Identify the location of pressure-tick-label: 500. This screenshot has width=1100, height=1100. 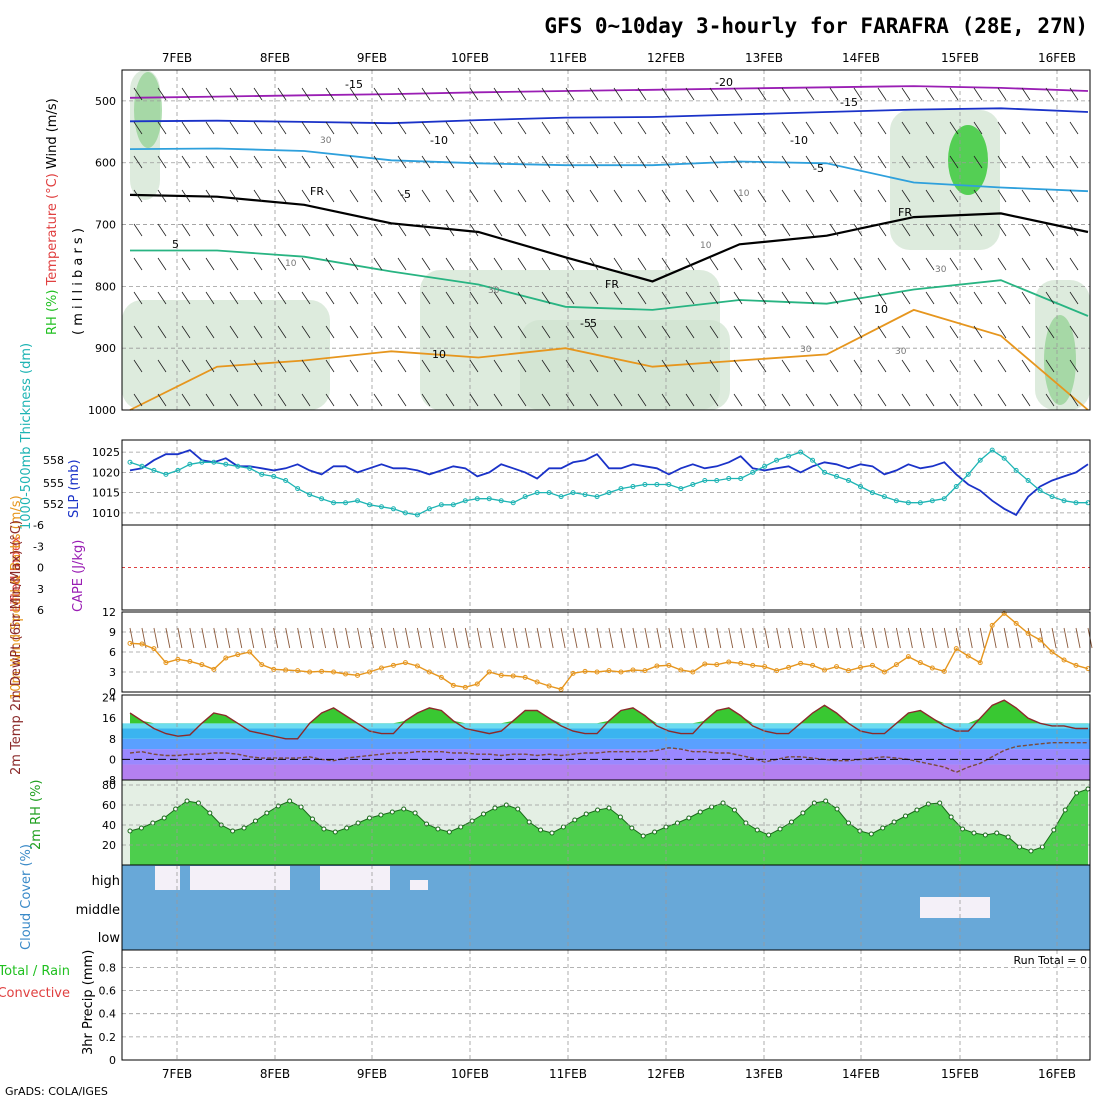
(105, 101).